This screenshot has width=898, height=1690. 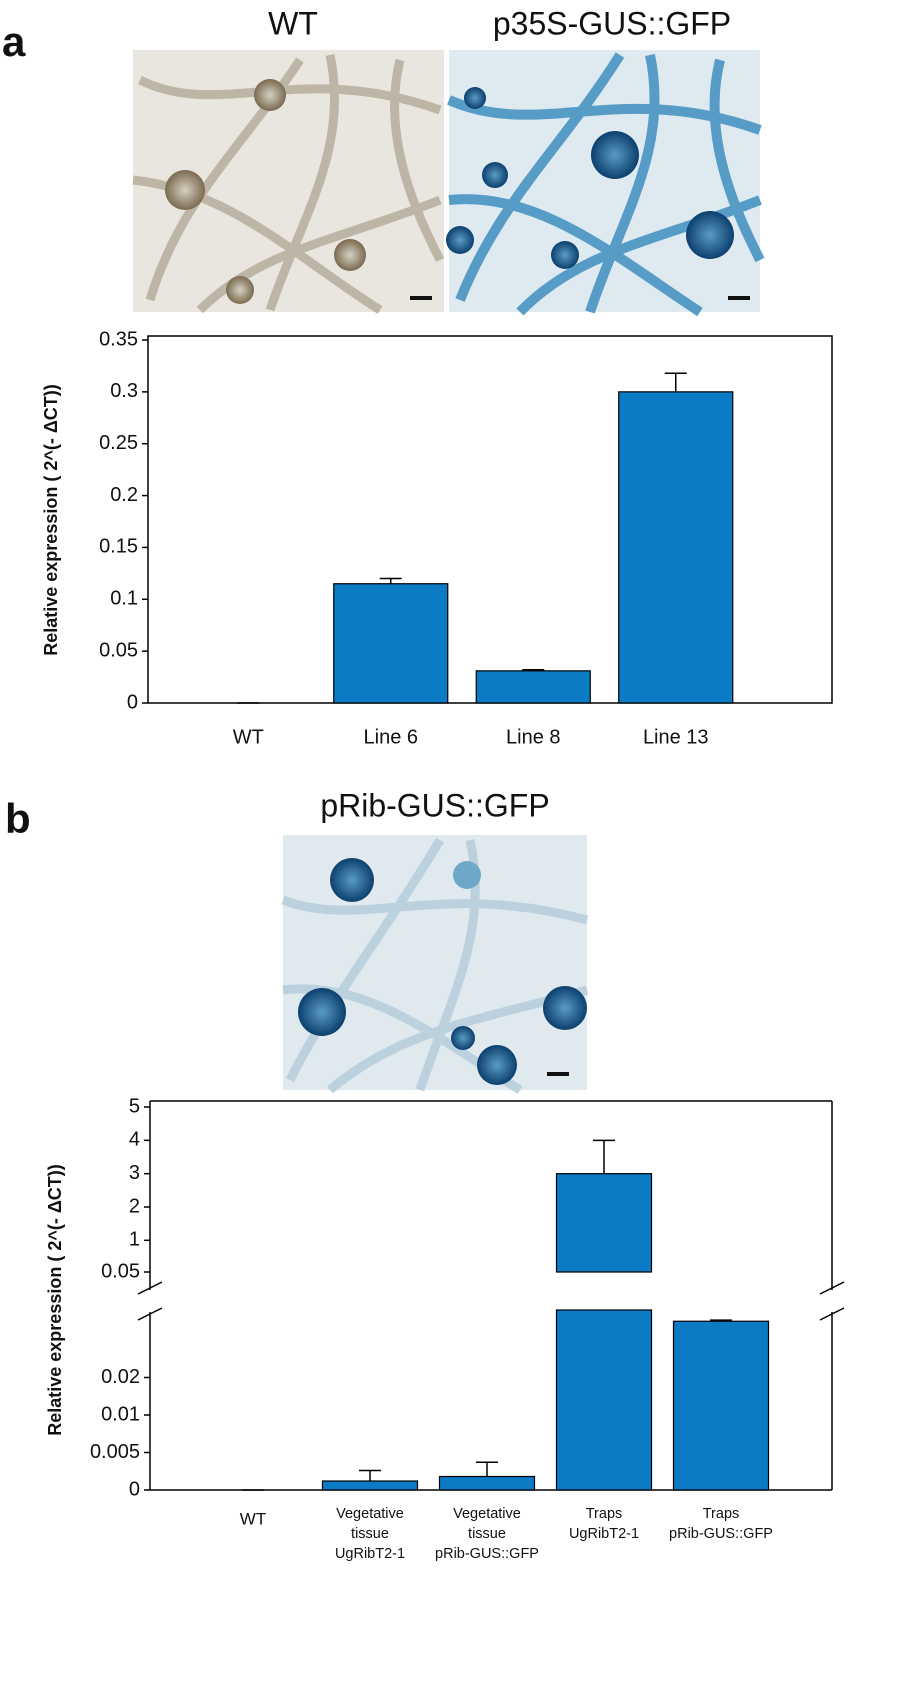 What do you see at coordinates (288, 182) in the screenshot?
I see `micrograph-wt` at bounding box center [288, 182].